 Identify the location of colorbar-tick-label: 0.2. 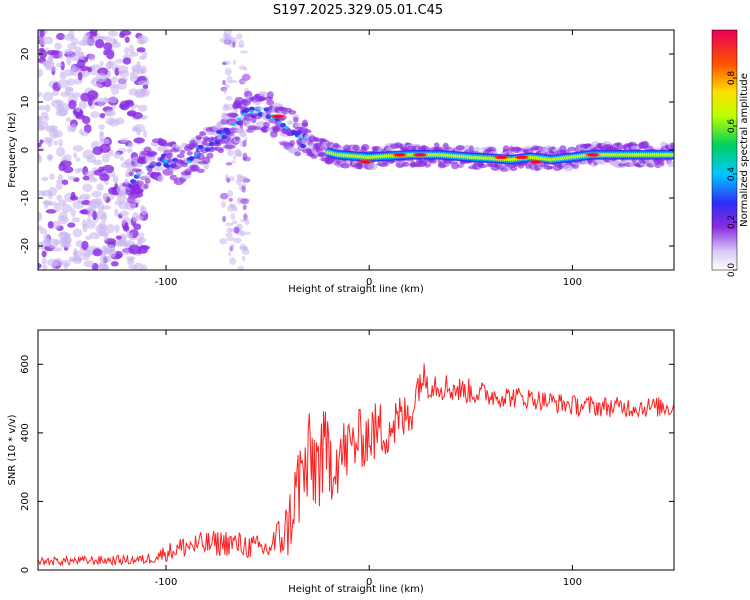
(732, 222).